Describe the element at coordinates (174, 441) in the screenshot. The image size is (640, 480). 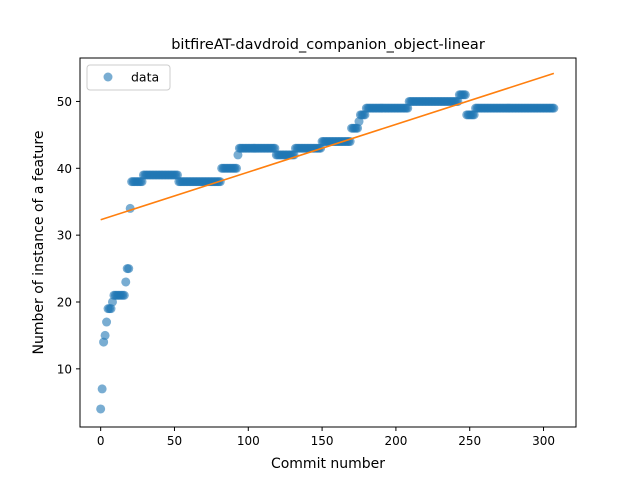
I see `x-tick-label: 50` at that location.